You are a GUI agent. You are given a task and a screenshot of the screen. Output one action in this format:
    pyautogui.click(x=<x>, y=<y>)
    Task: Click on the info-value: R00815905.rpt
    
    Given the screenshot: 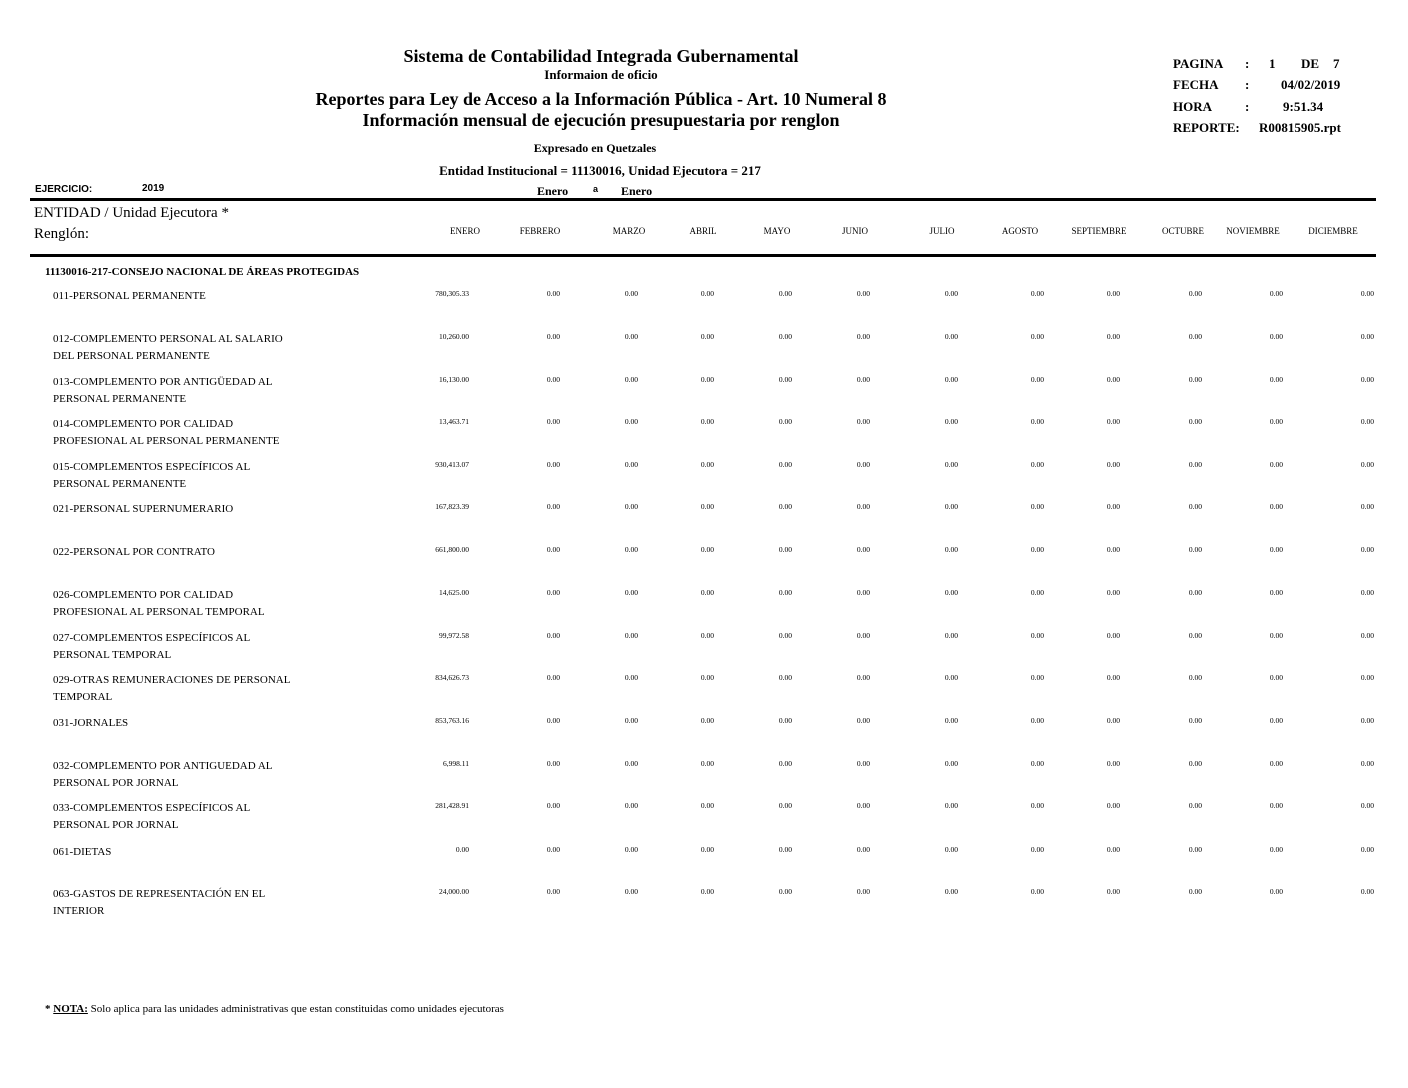 What is the action you would take?
    pyautogui.click(x=1300, y=127)
    